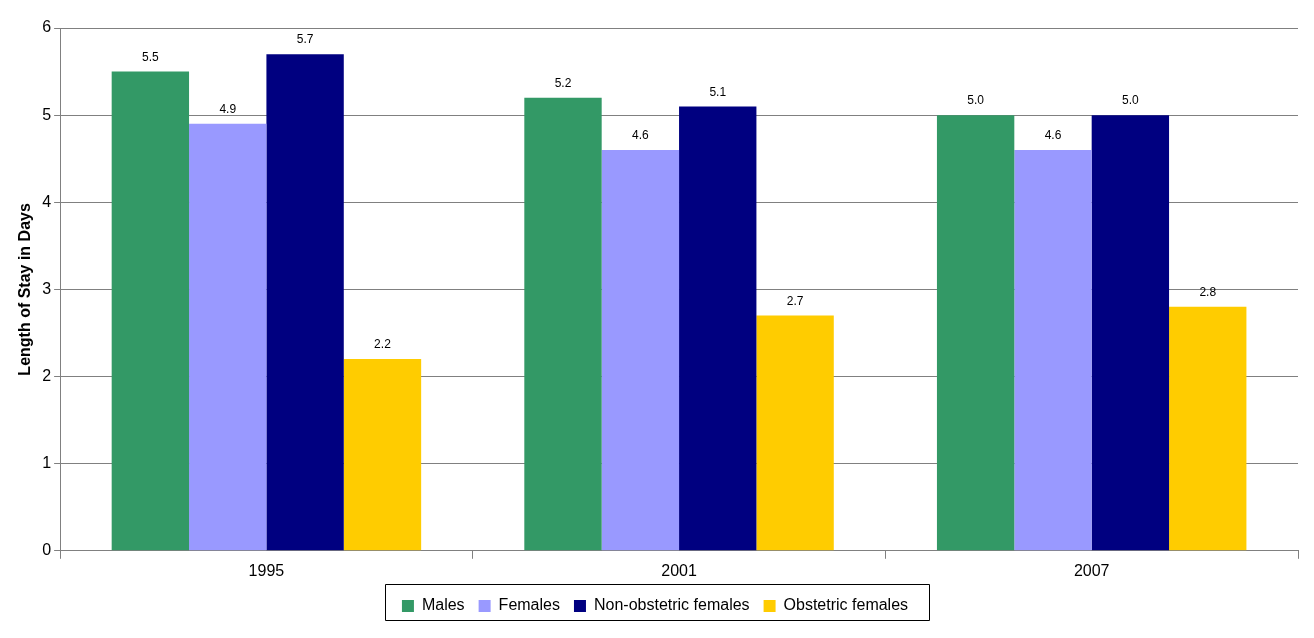 This screenshot has width=1314, height=638. Describe the element at coordinates (846, 605) in the screenshot. I see `legend-label: Obstetric females` at that location.